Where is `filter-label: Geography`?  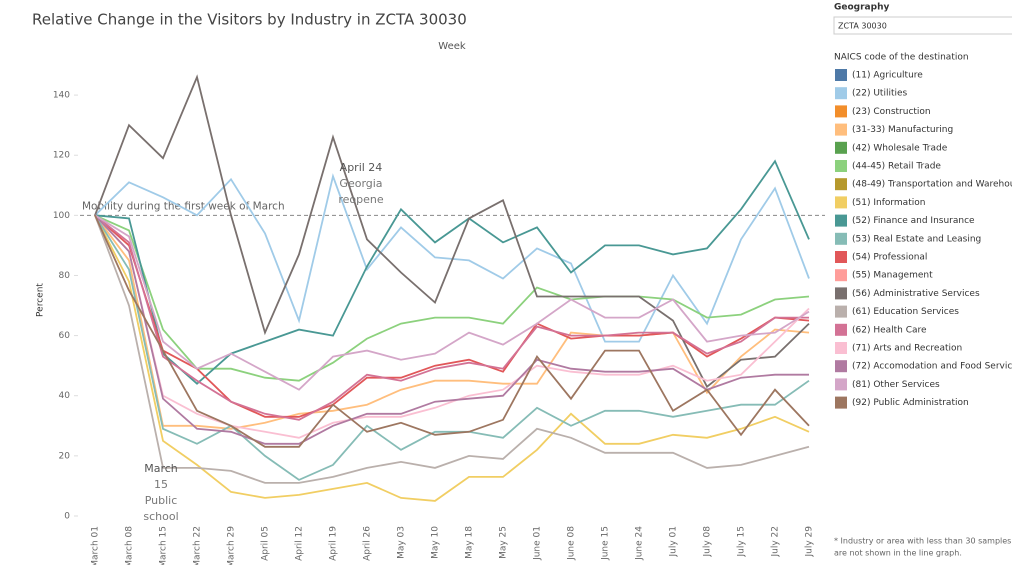
filter-label: Geography is located at coordinates (861, 8).